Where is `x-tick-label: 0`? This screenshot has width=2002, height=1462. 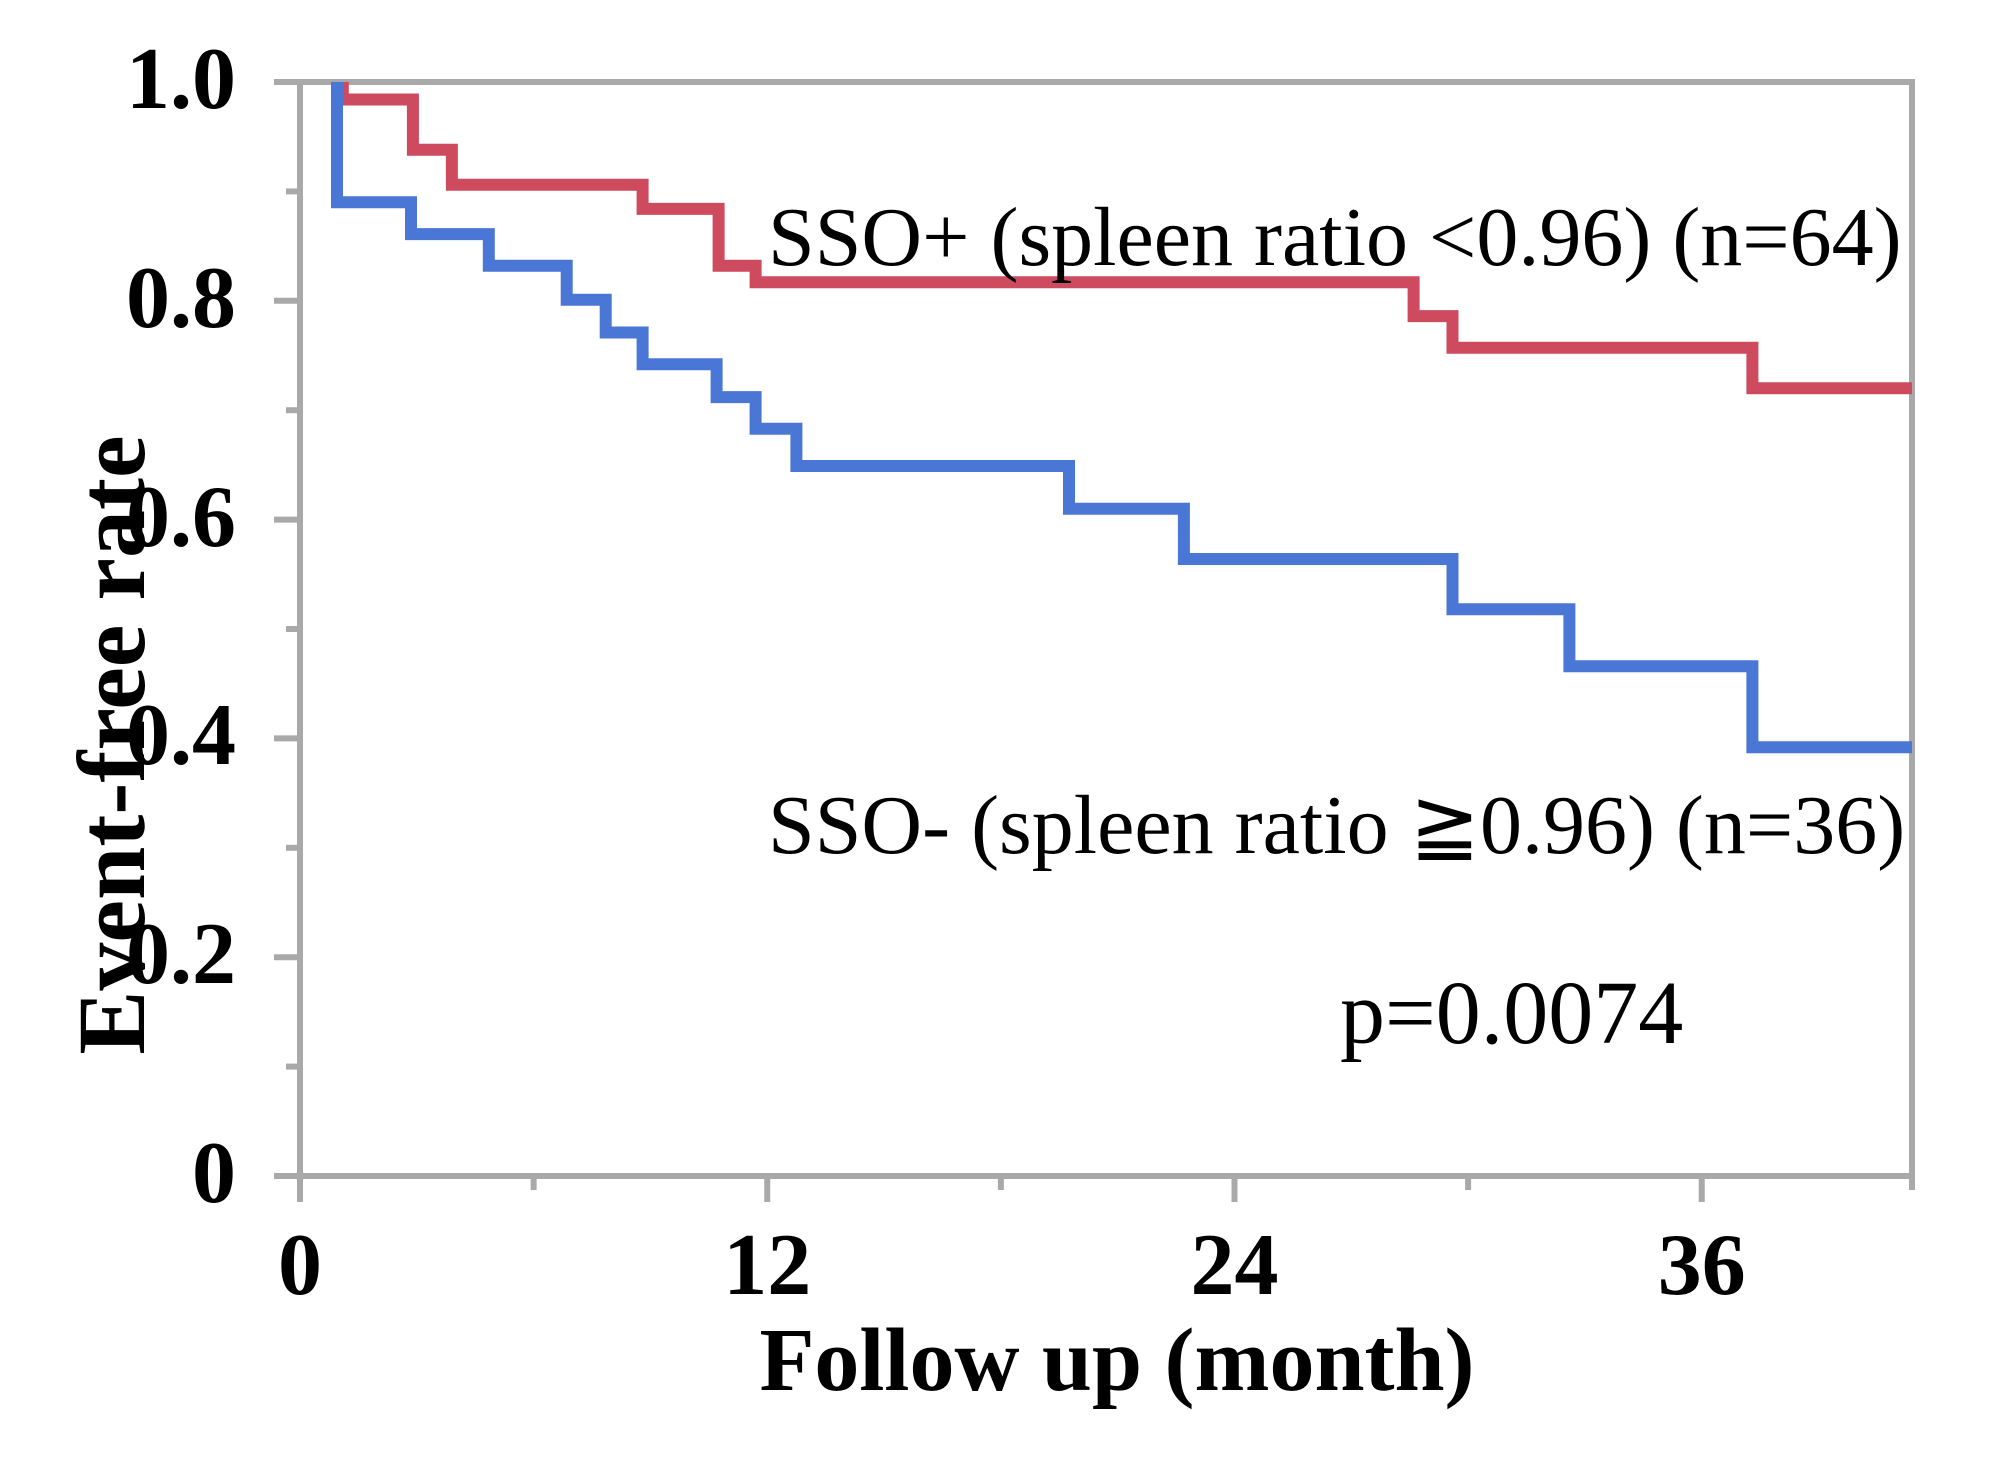 x-tick-label: 0 is located at coordinates (300, 1265).